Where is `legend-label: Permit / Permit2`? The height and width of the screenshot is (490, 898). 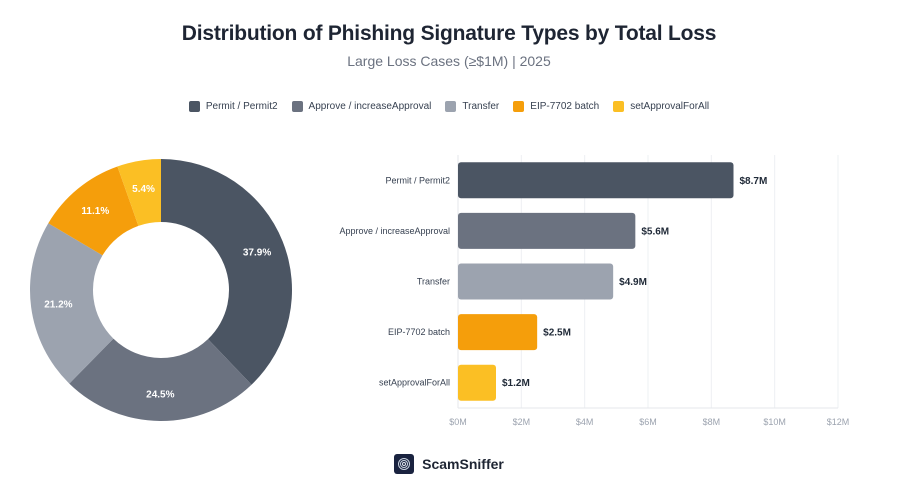
legend-label: Permit / Permit2 is located at coordinates (241, 106).